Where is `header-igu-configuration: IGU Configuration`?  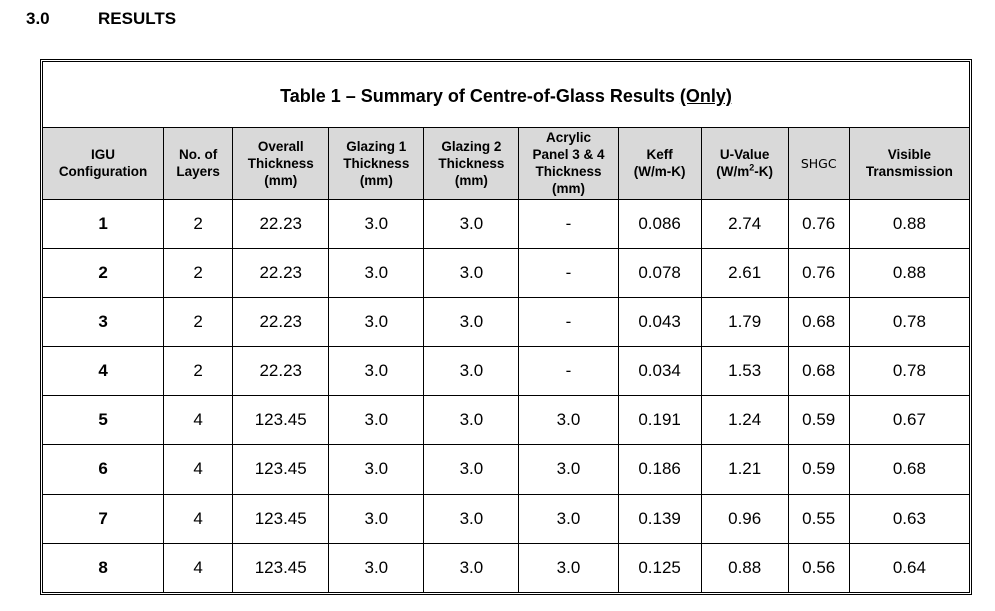
header-igu-configuration: IGU Configuration is located at coordinates (103, 163).